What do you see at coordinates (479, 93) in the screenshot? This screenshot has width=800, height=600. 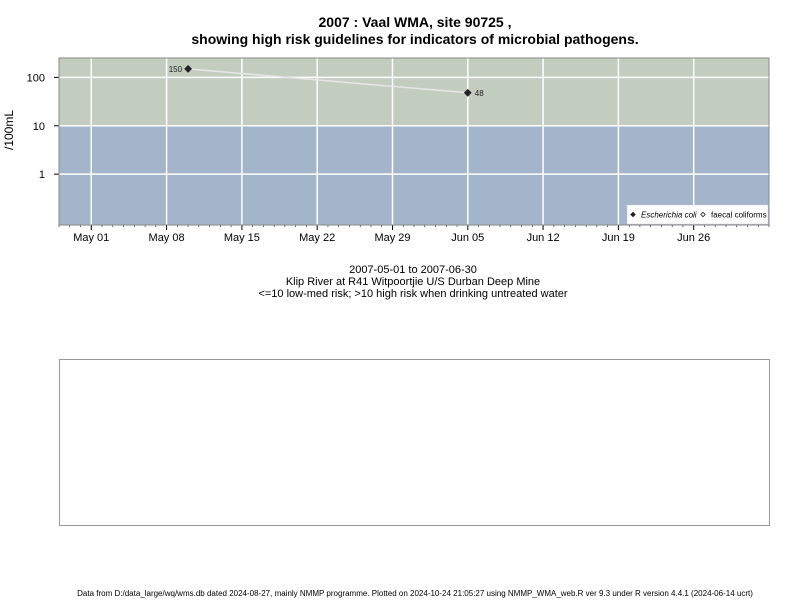 I see `data-label: 48` at bounding box center [479, 93].